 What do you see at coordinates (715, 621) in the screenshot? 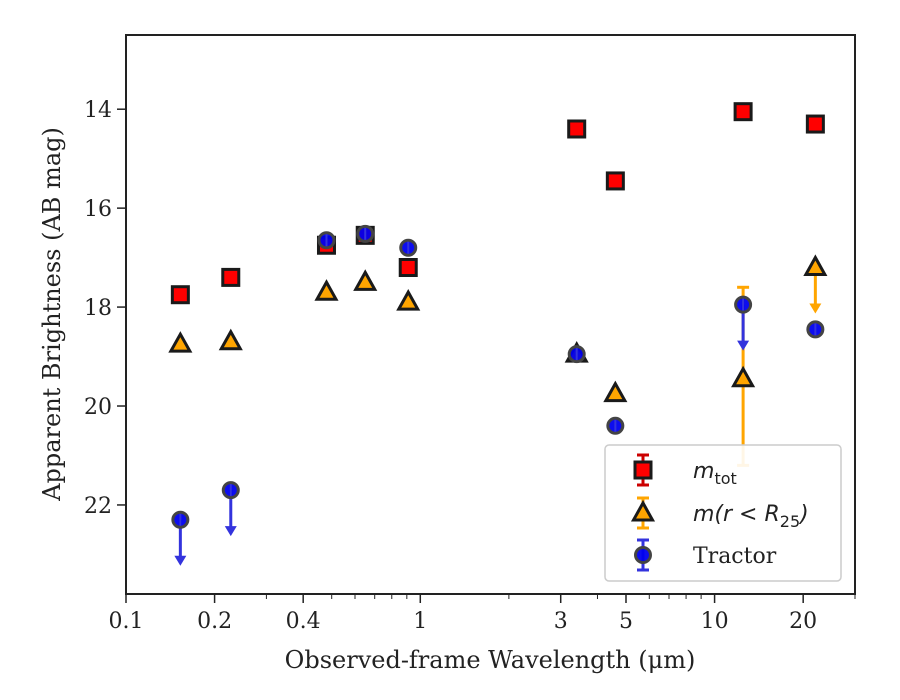
I see `x-tick-label: 10` at bounding box center [715, 621].